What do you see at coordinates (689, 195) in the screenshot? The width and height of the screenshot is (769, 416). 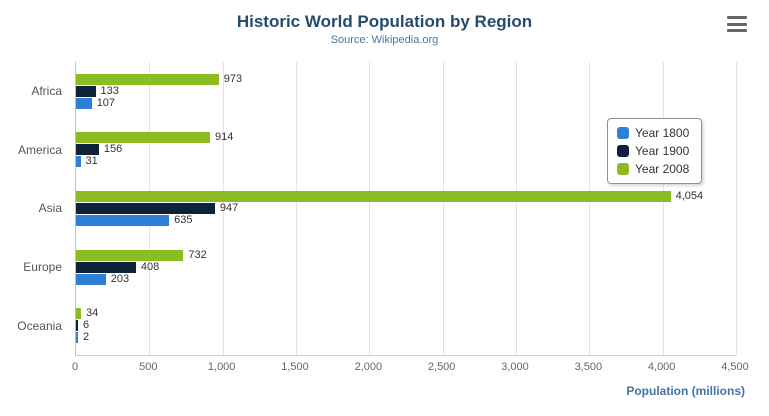 I see `bar-value-label: 4,054` at bounding box center [689, 195].